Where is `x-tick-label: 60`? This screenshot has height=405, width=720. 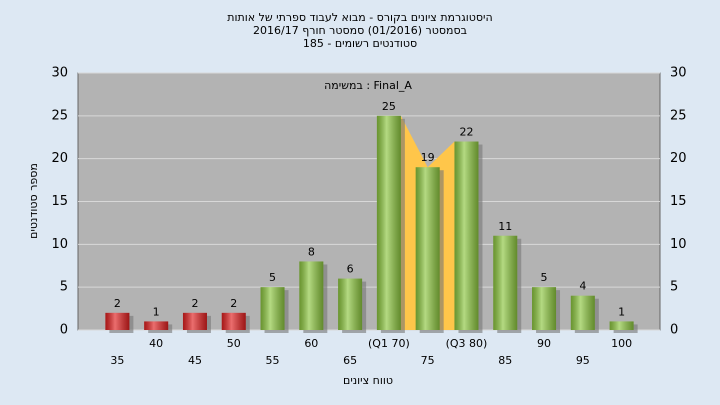
x-tick-label: 60 is located at coordinates (311, 343).